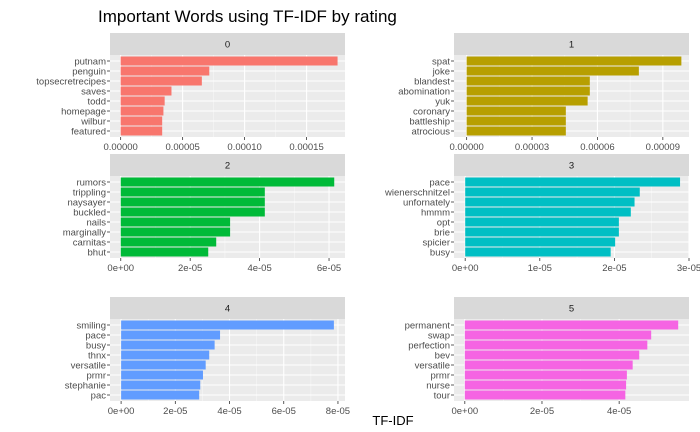  I want to click on x-tick-label: 0.00015, so click(306, 147).